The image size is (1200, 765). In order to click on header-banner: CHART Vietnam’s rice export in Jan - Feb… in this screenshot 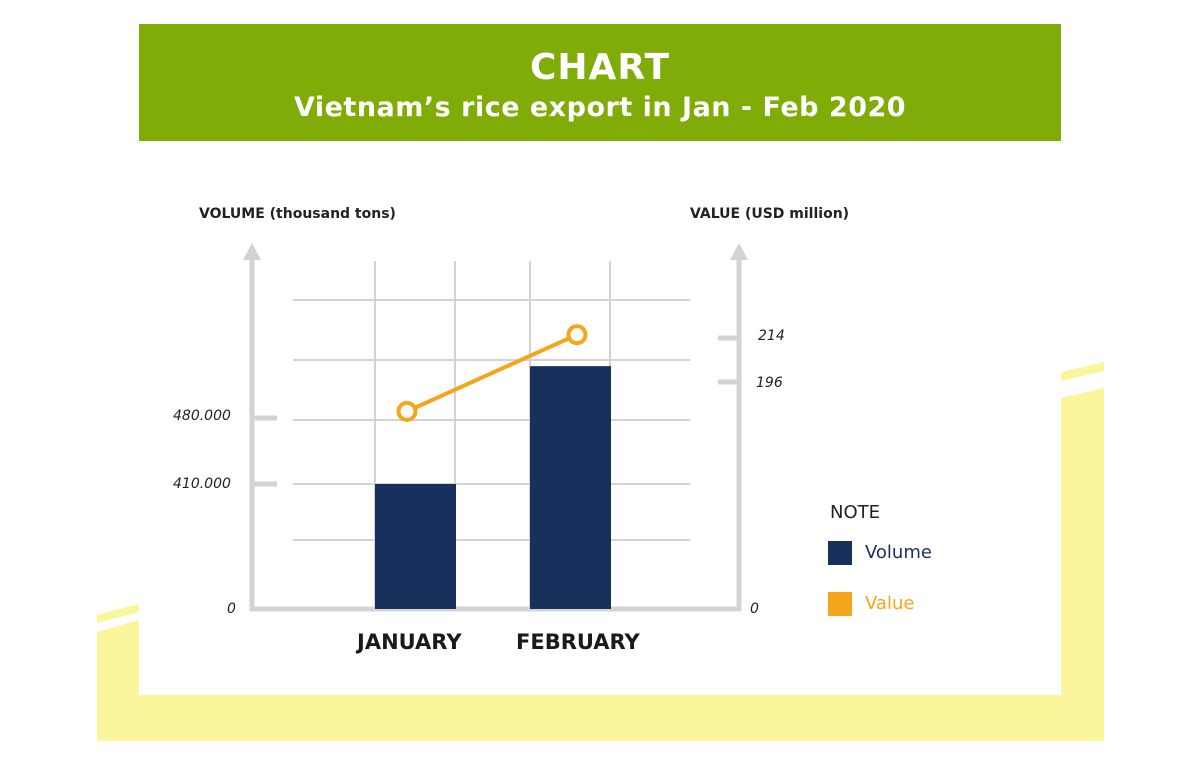, I will do `click(600, 82)`.